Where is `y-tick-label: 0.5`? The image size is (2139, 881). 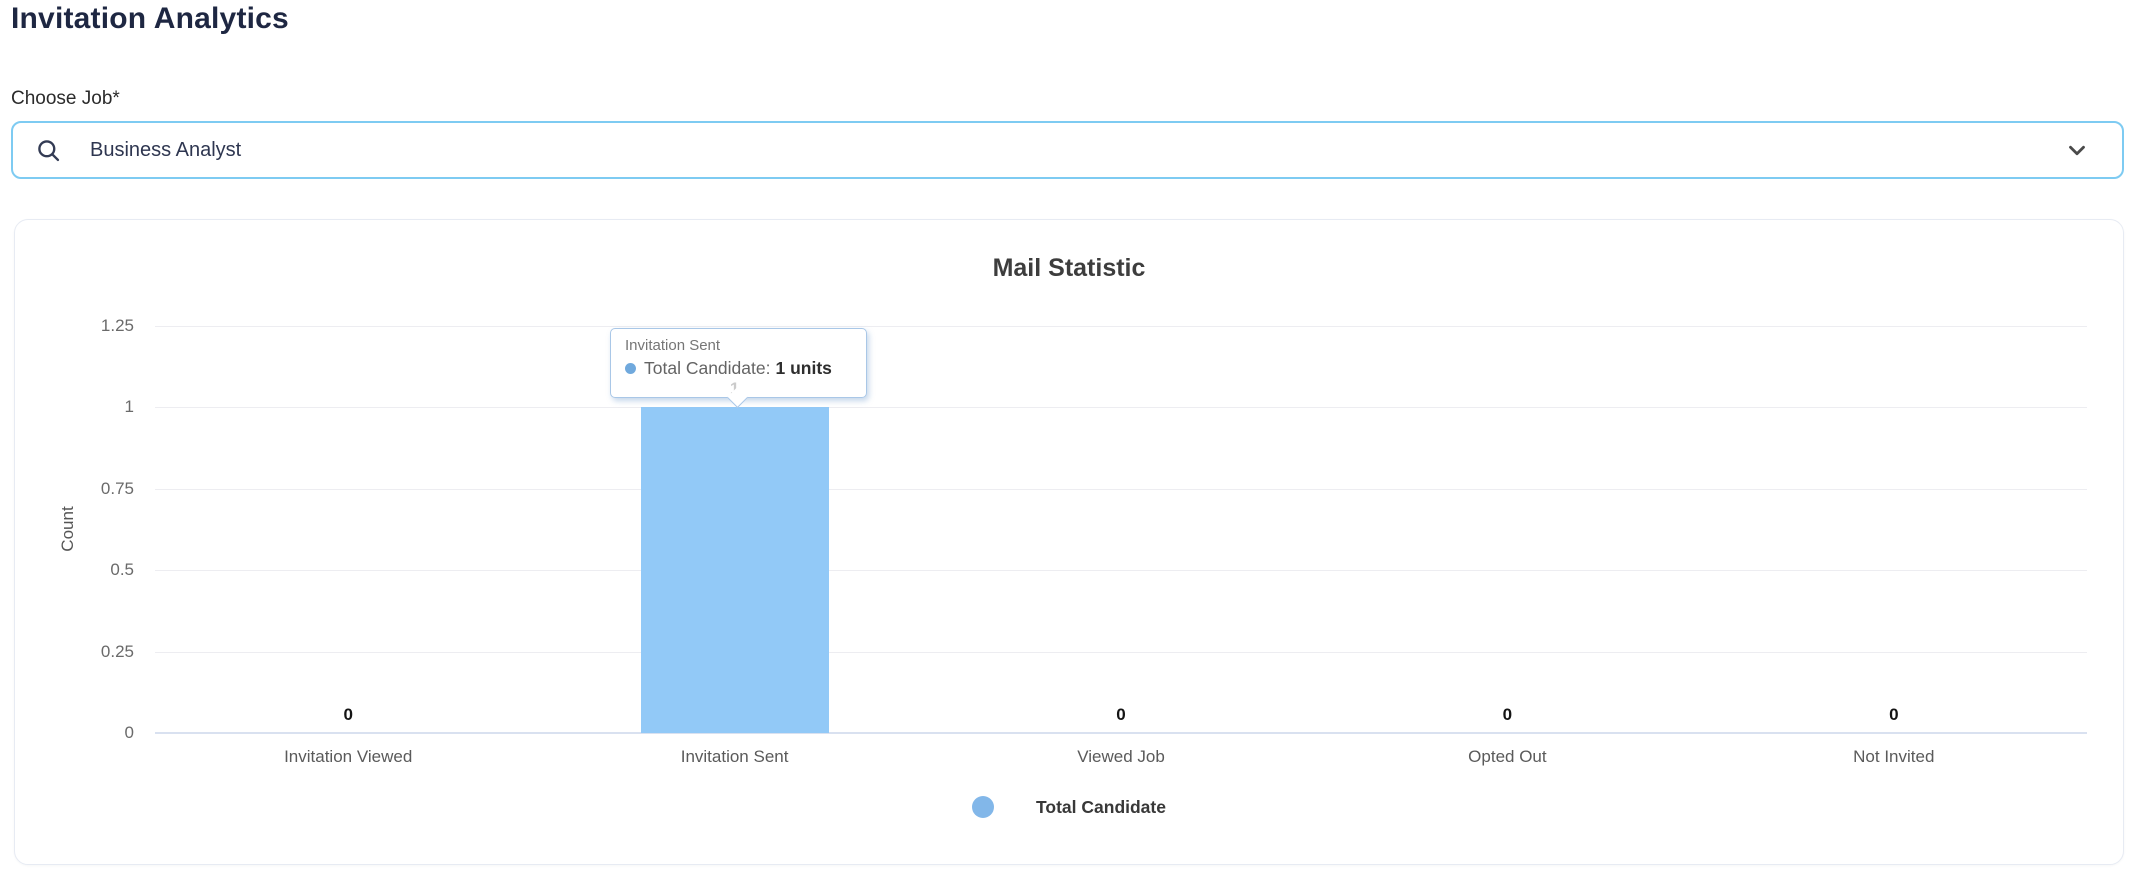
y-tick-label: 0.5 is located at coordinates (122, 570).